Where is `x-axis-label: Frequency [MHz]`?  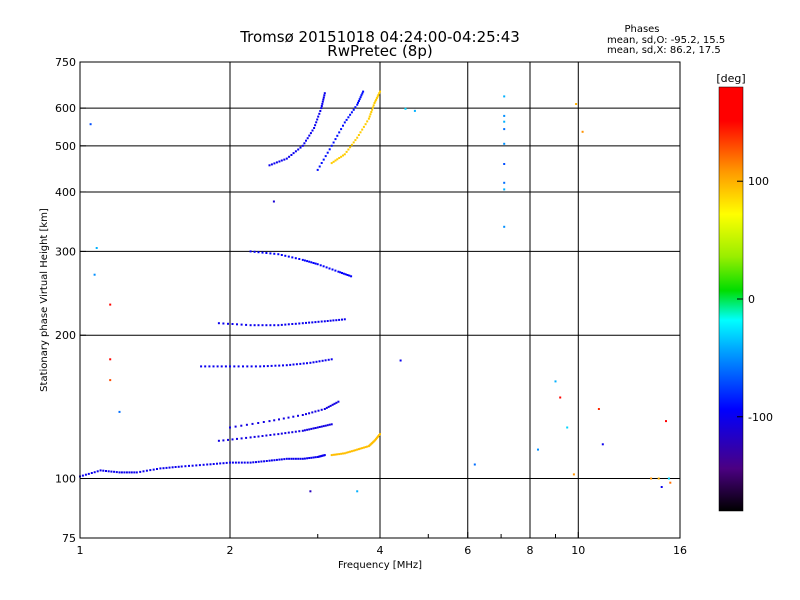 x-axis-label: Frequency [MHz] is located at coordinates (380, 565).